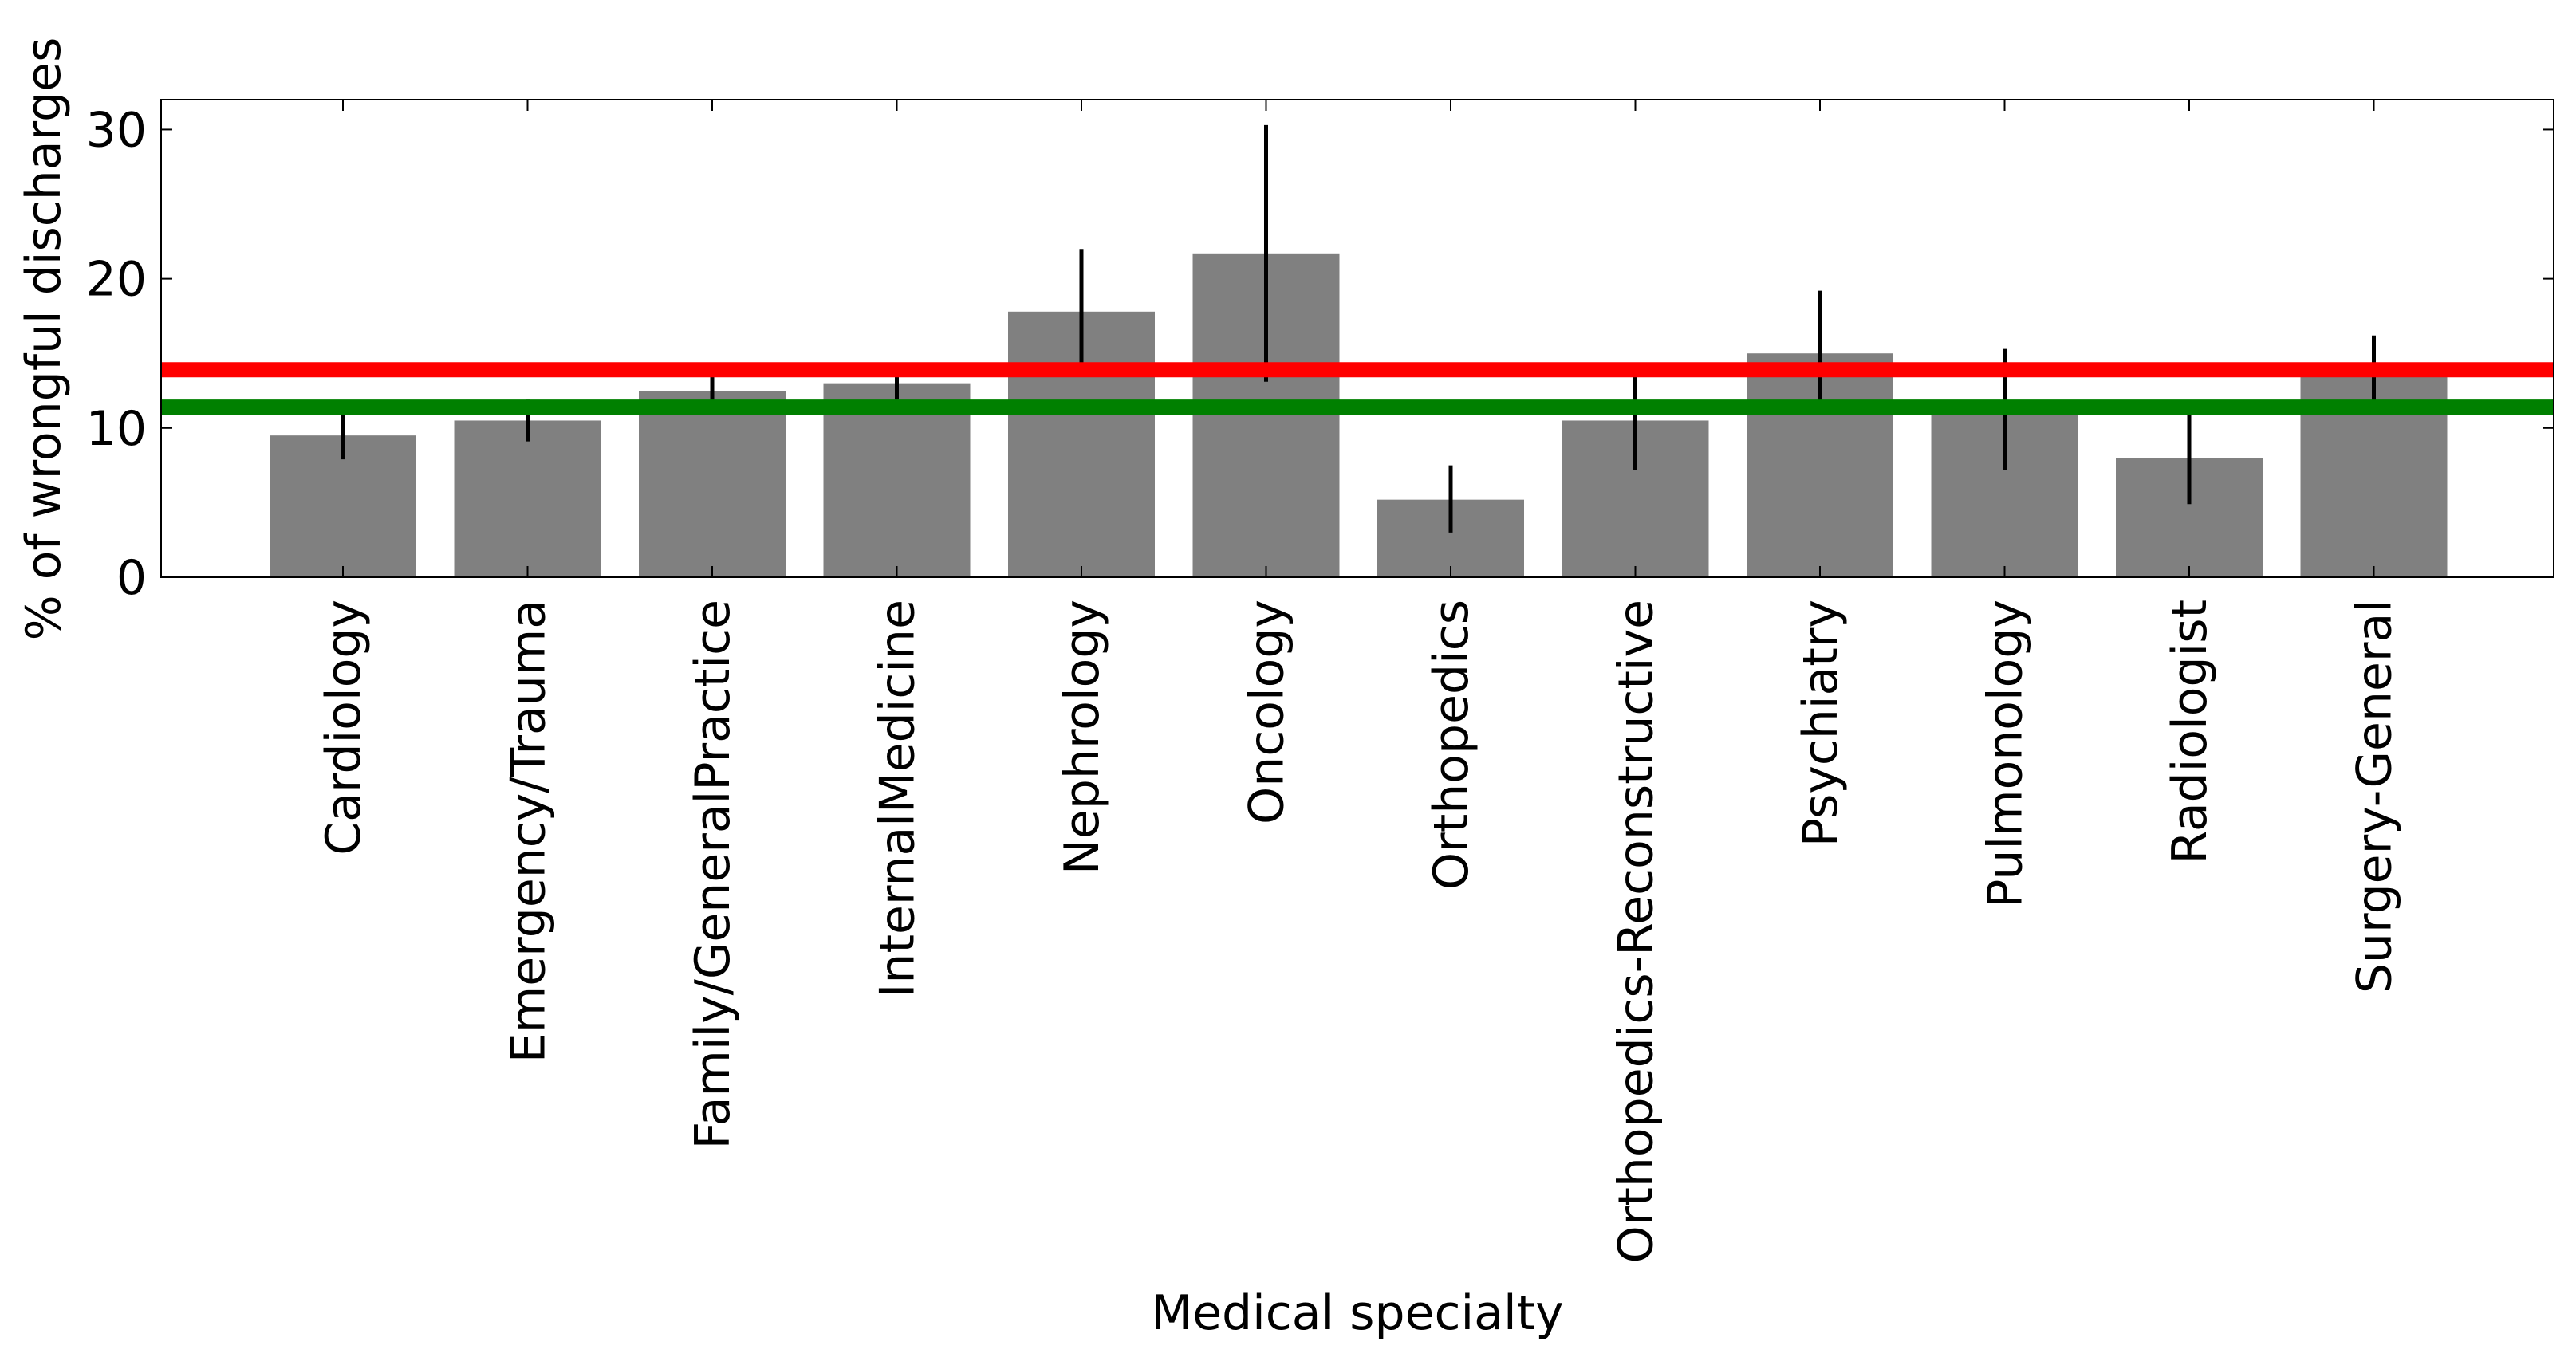 The height and width of the screenshot is (1365, 2576). I want to click on x-tick-label: Oncology, so click(1267, 712).